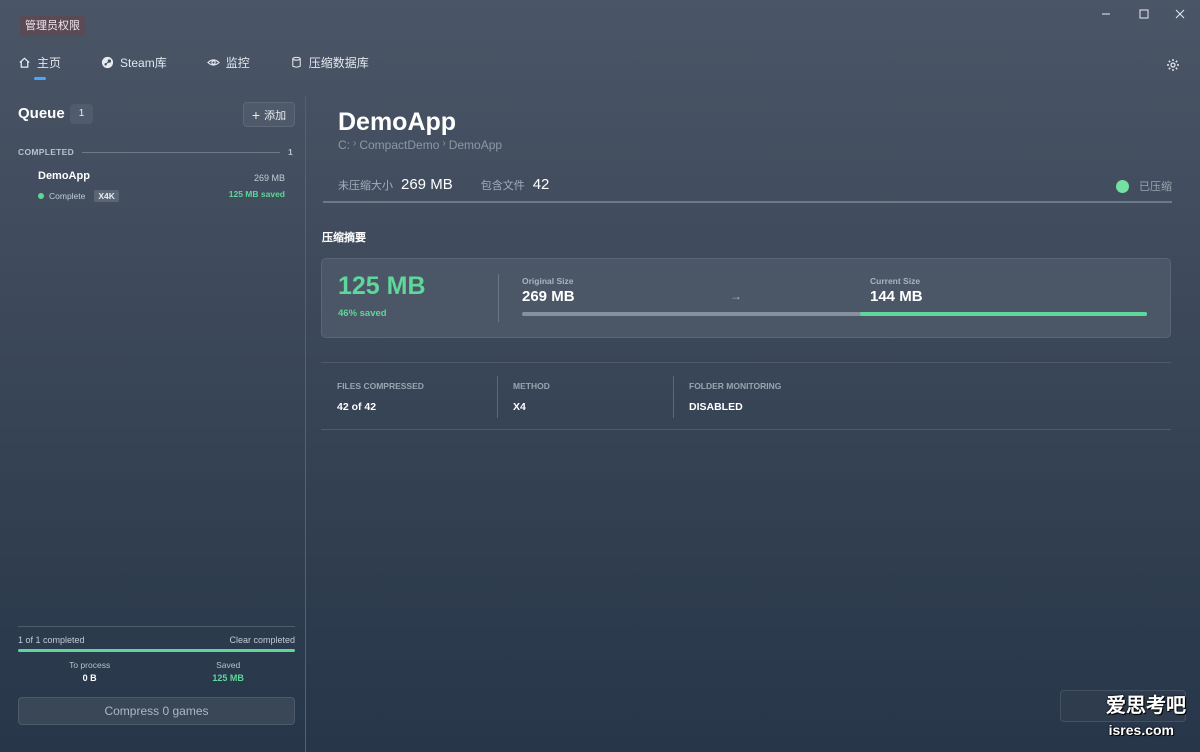 Image resolution: width=1200 pixels, height=752 pixels. I want to click on tab-home: 主页, so click(40, 65).